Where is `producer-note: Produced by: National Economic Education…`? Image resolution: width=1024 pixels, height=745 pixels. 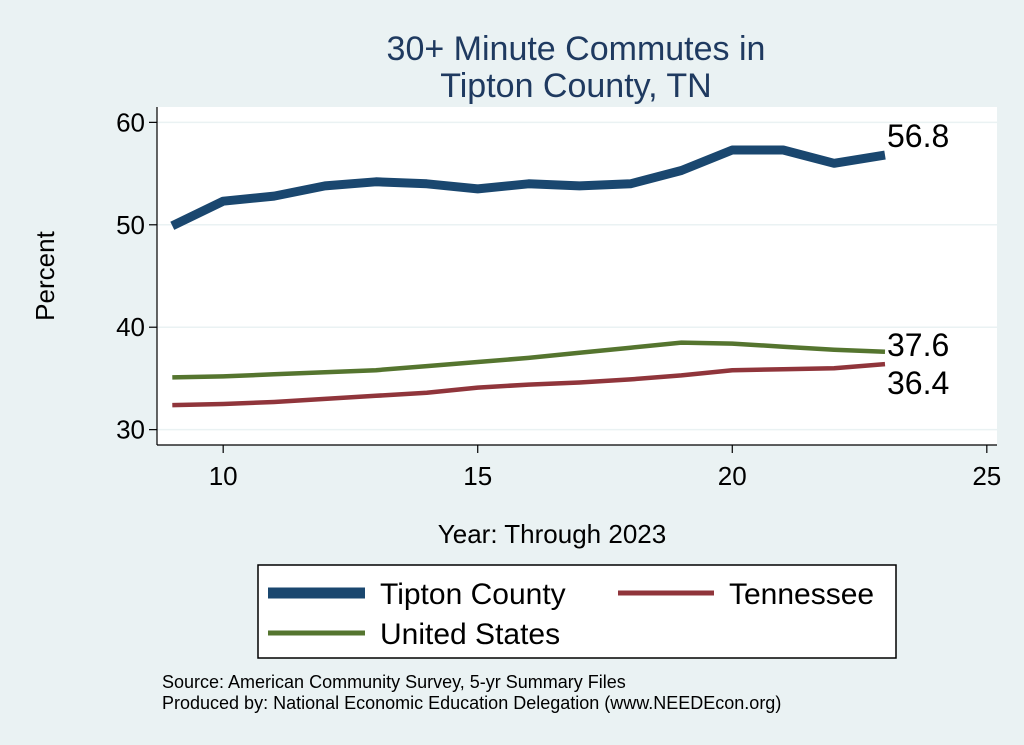 producer-note: Produced by: National Economic Education… is located at coordinates (471, 703).